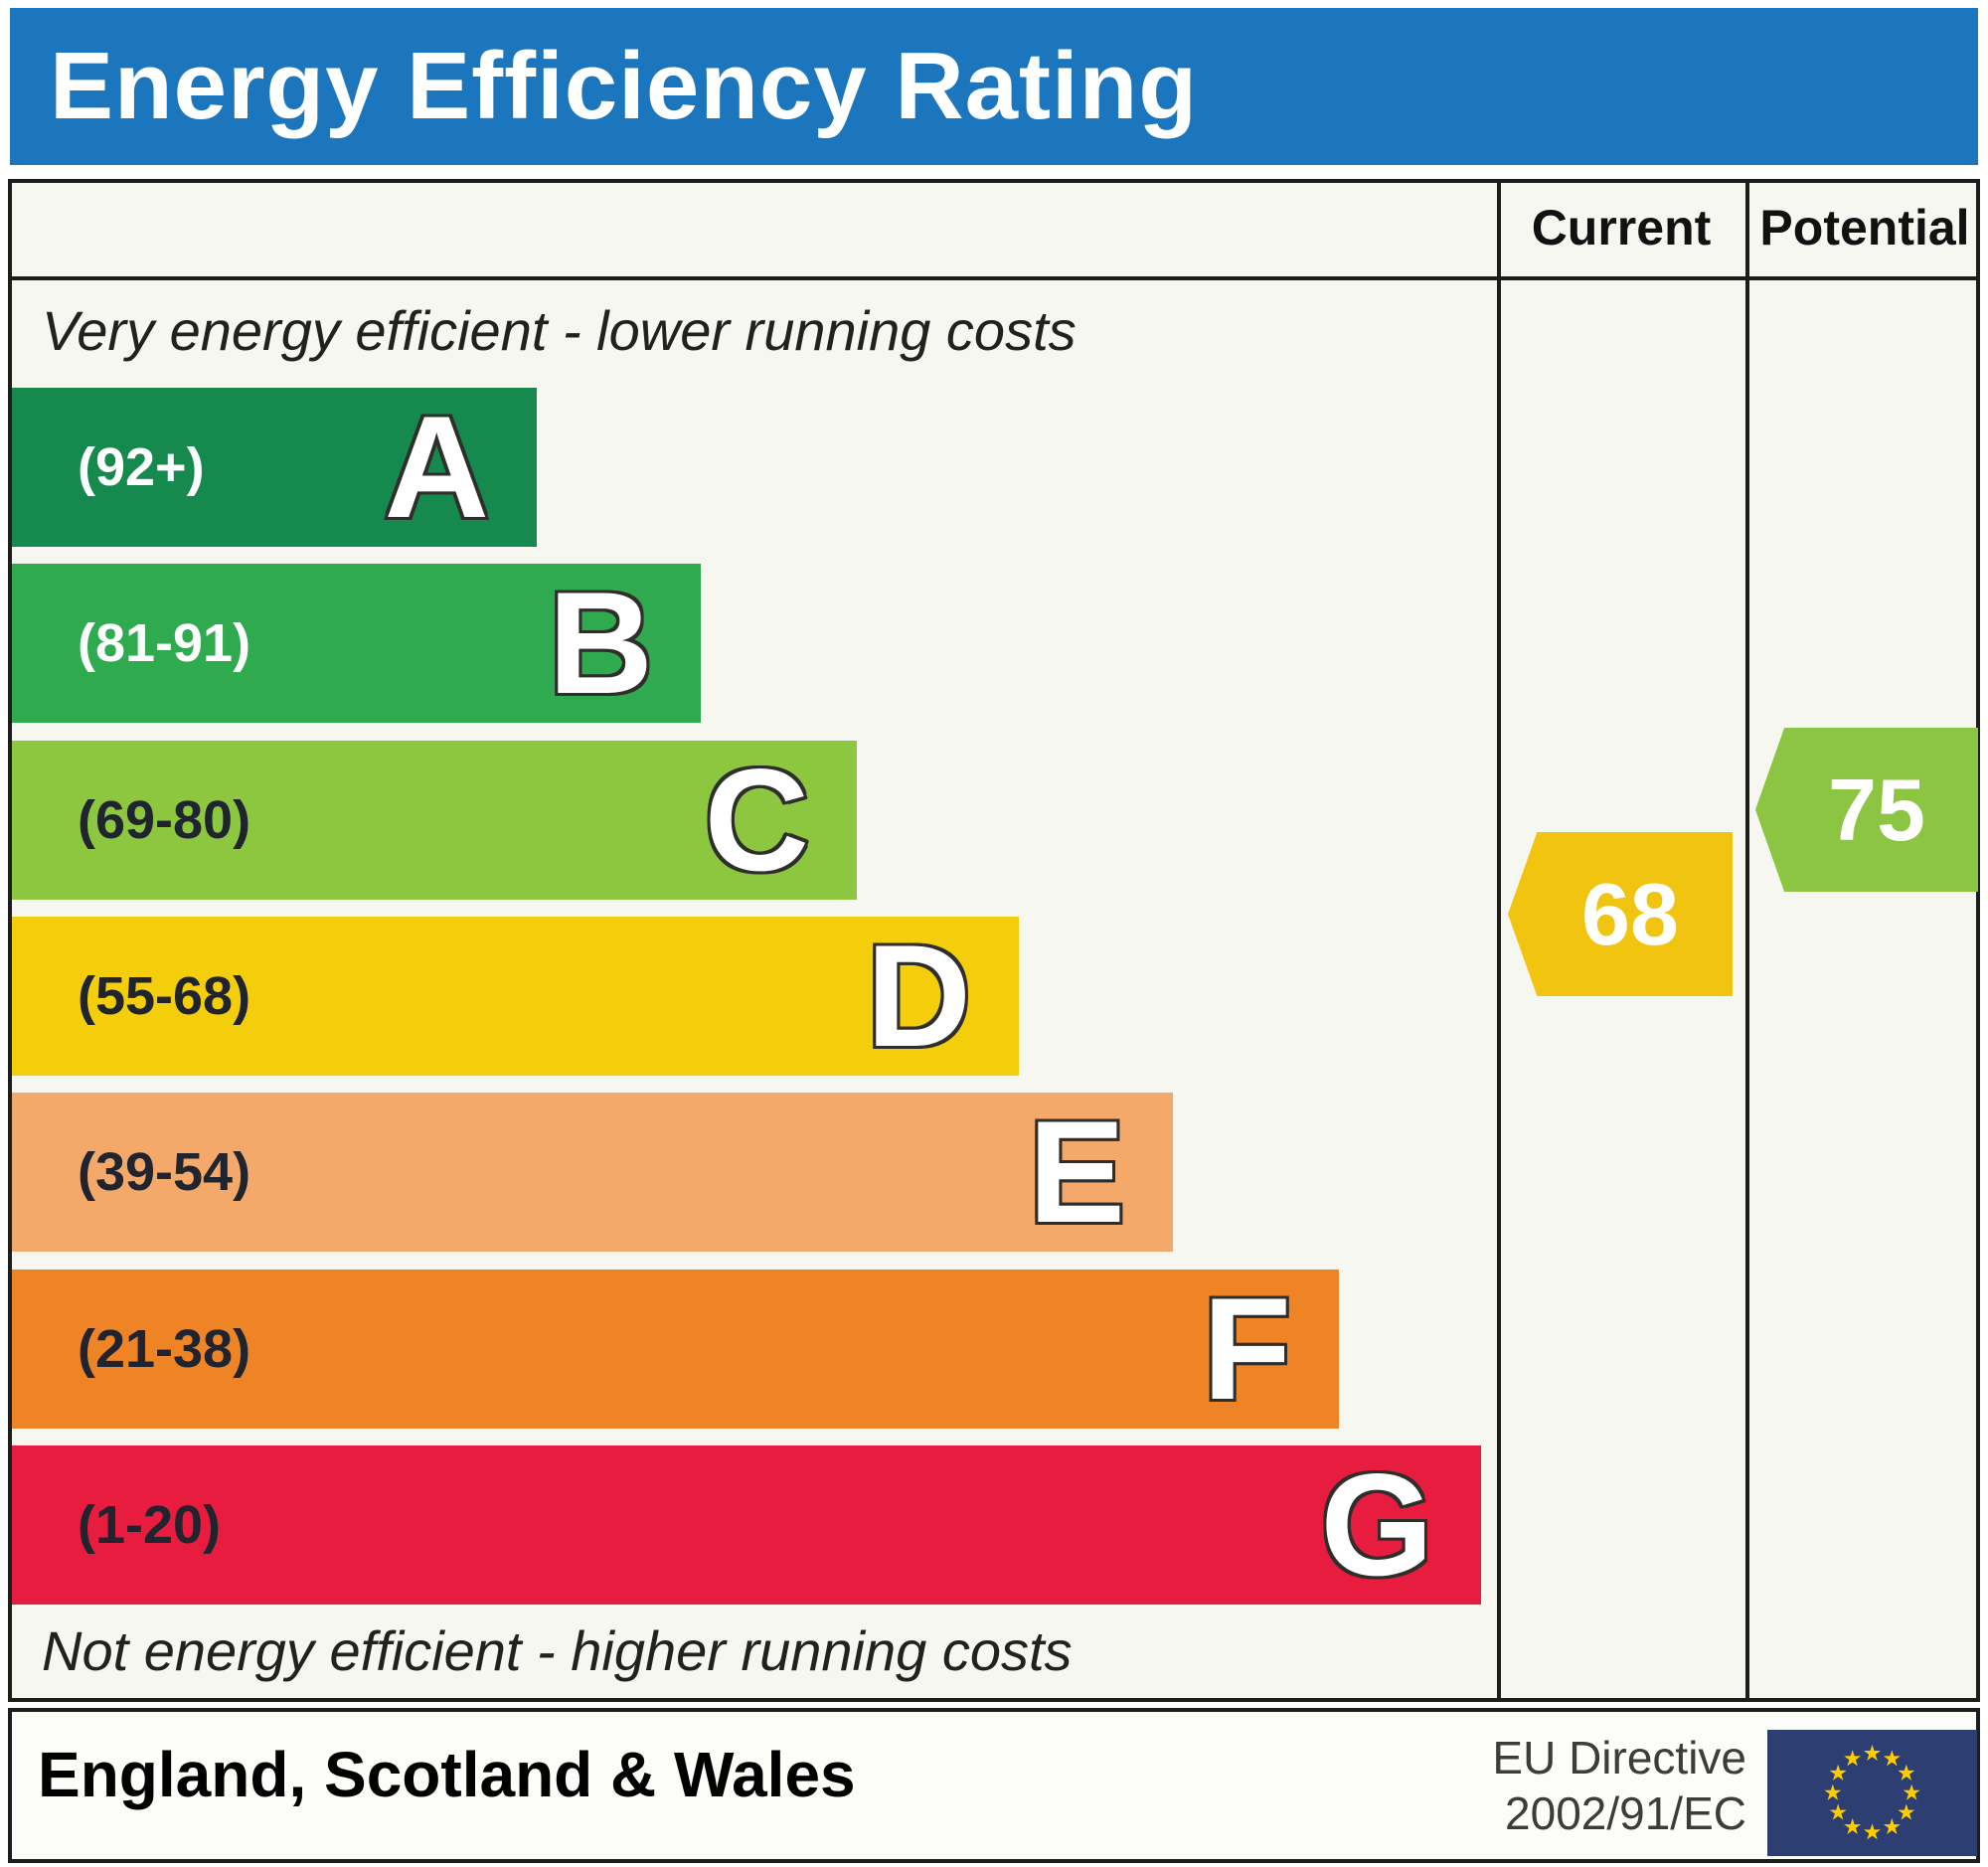 The width and height of the screenshot is (1988, 1867). Describe the element at coordinates (675, 1349) in the screenshot. I see `band-row-f: (21-38) F` at that location.